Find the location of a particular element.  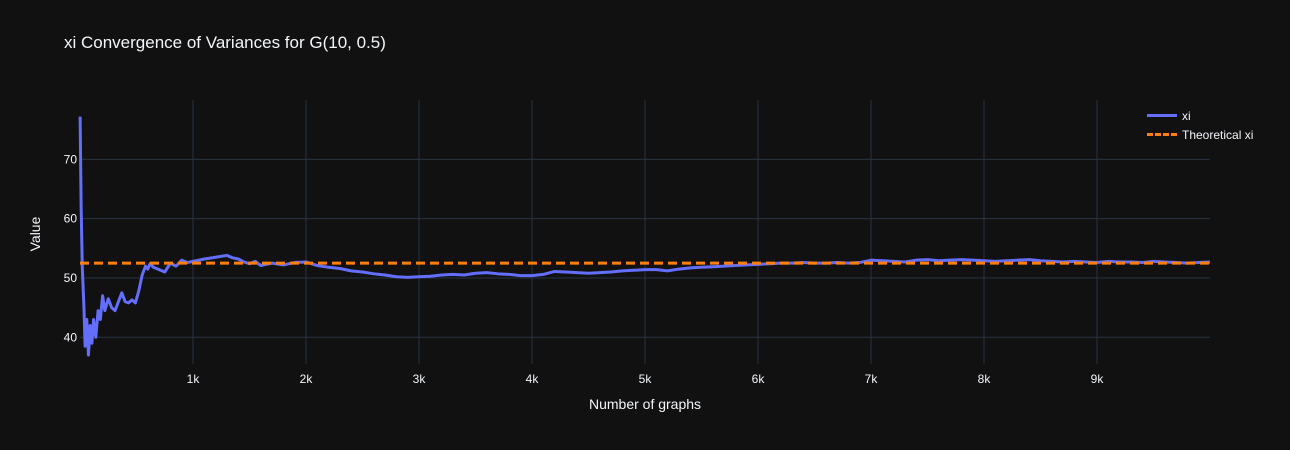

y-tick-label: 60 is located at coordinates (71, 219).